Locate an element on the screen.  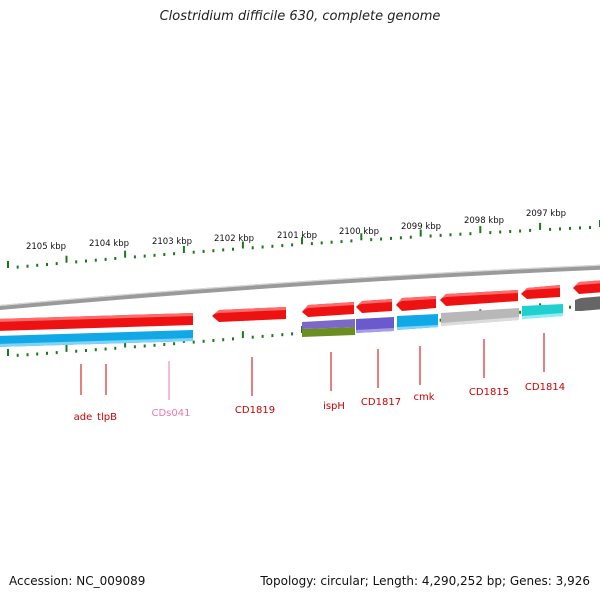
genome-backbone is located at coordinates (300, 287).